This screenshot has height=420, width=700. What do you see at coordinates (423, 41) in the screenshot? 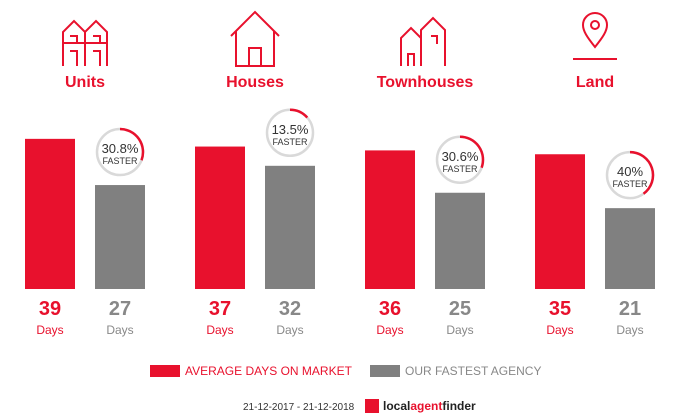
I see `townhouse-icon` at bounding box center [423, 41].